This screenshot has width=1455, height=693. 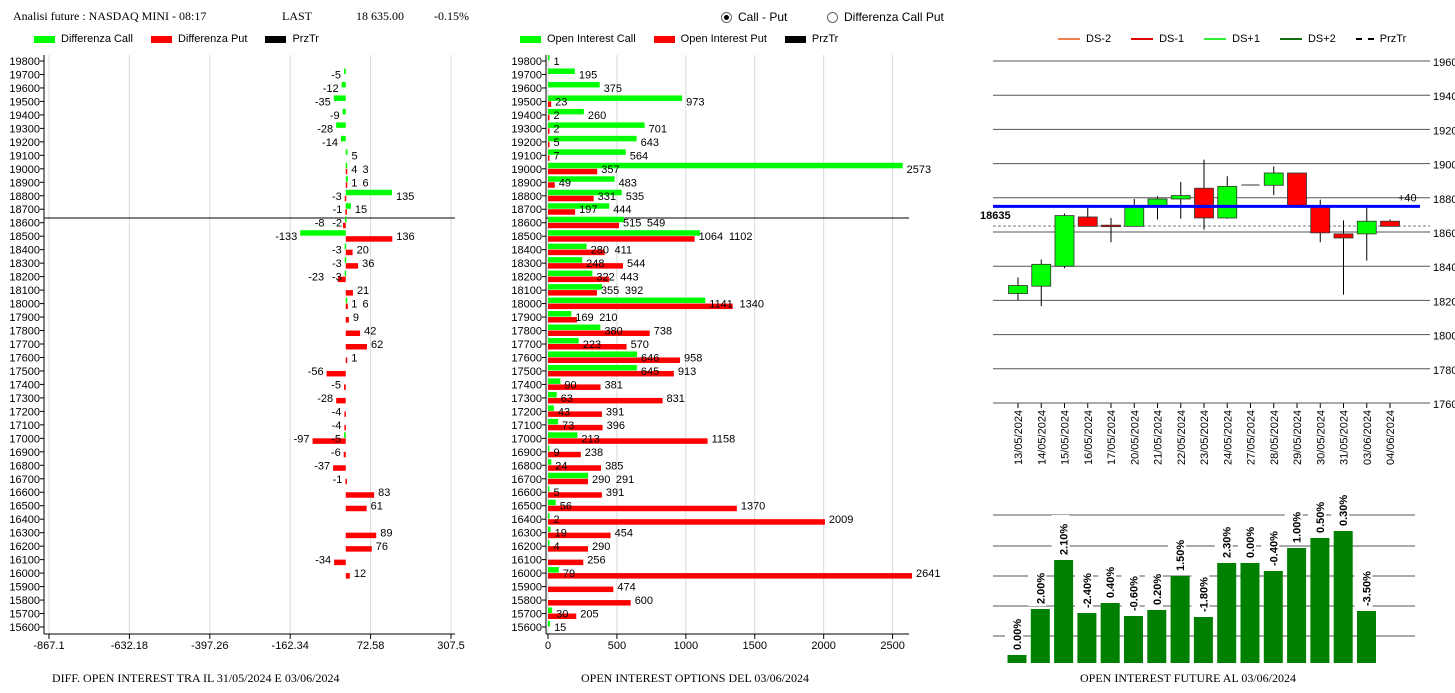 I want to click on bar-value-label: 392, so click(x=634, y=291).